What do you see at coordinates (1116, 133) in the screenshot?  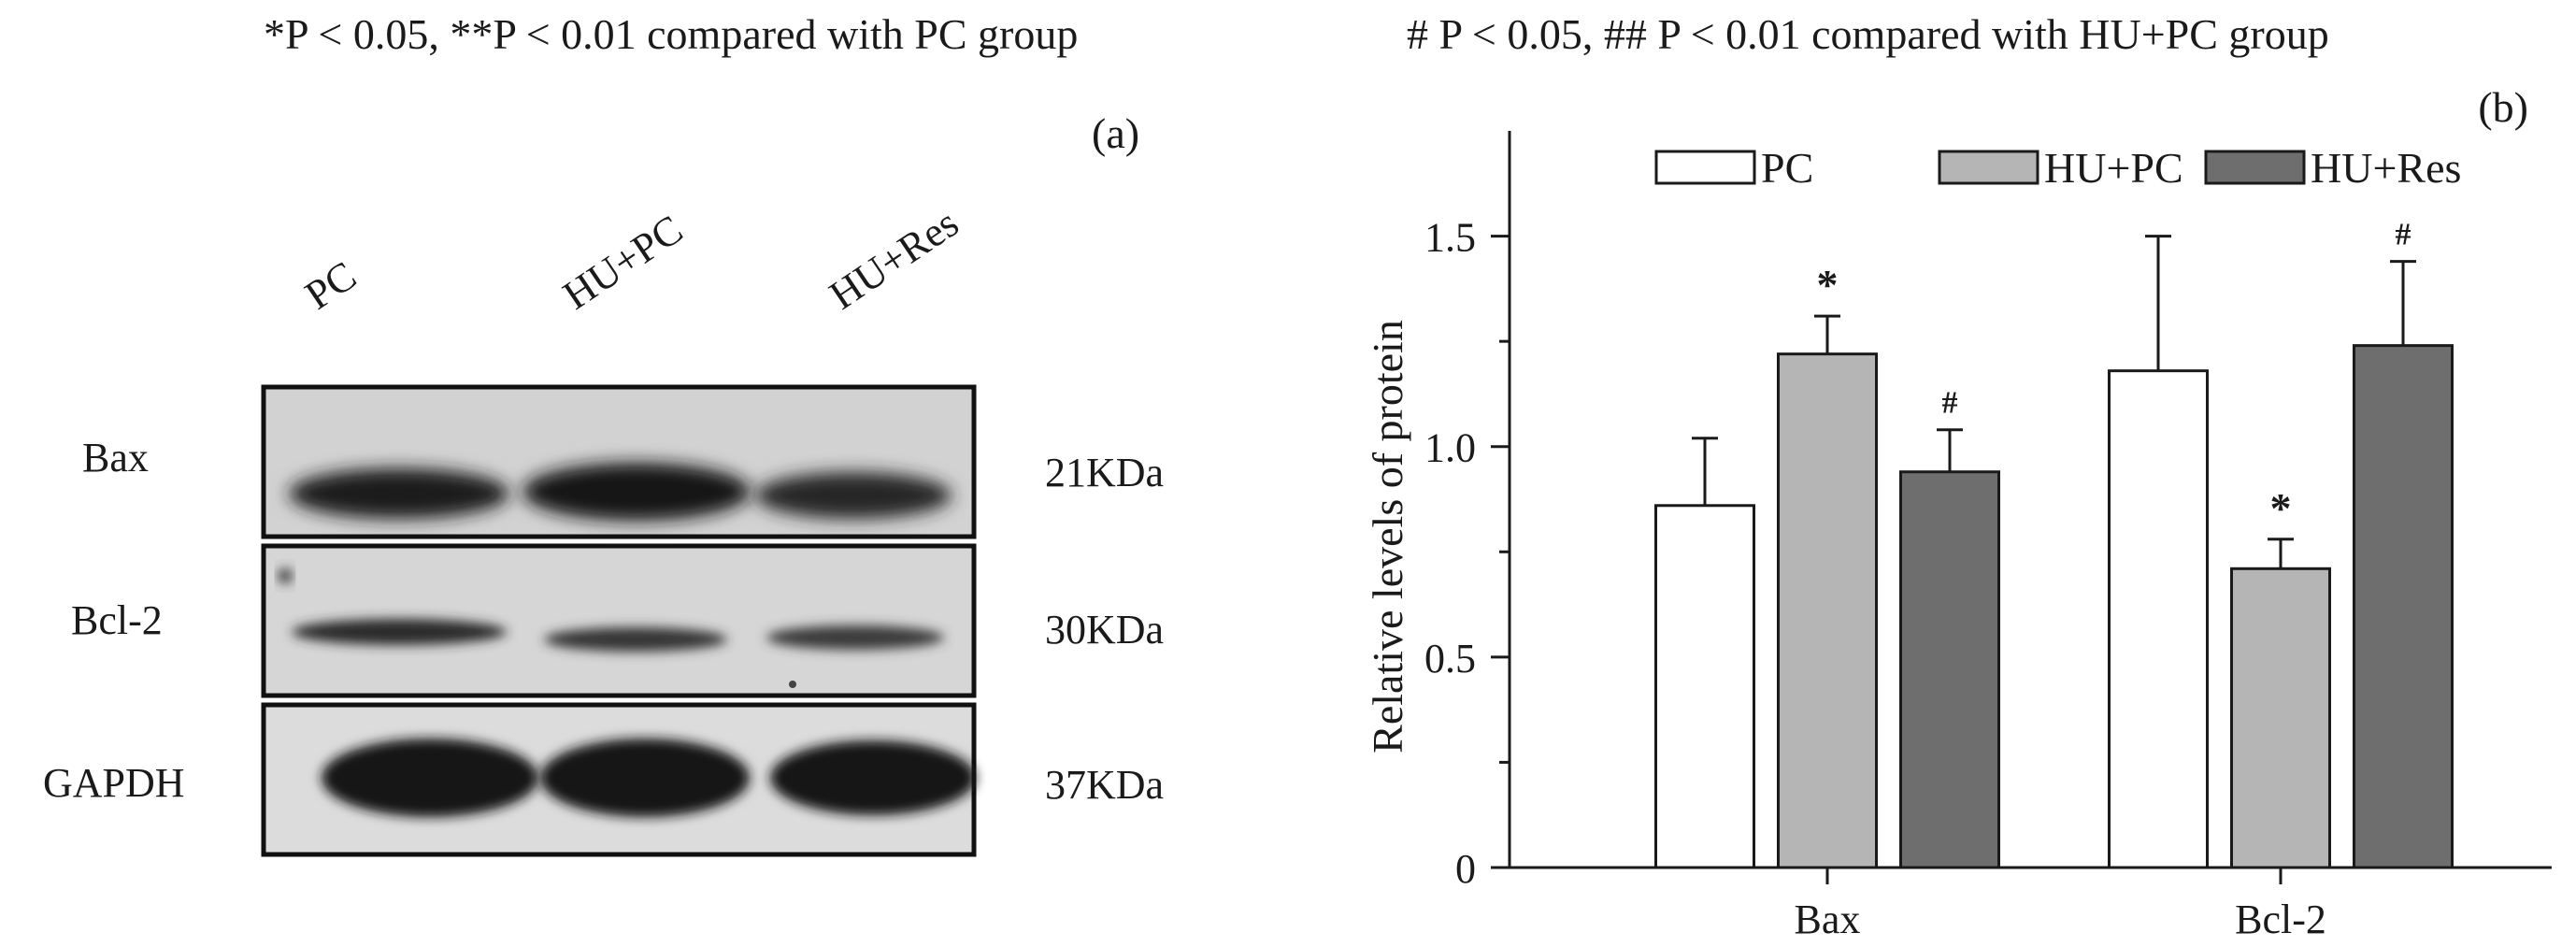 I see `panel-a-label: (a)` at bounding box center [1116, 133].